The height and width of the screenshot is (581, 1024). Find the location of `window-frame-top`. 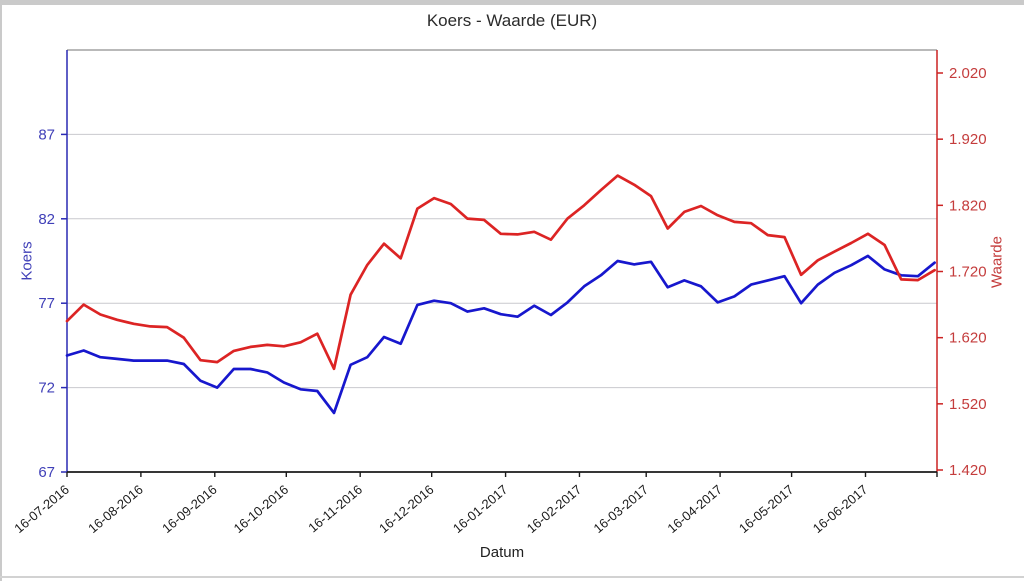

window-frame-top is located at coordinates (512, 2).